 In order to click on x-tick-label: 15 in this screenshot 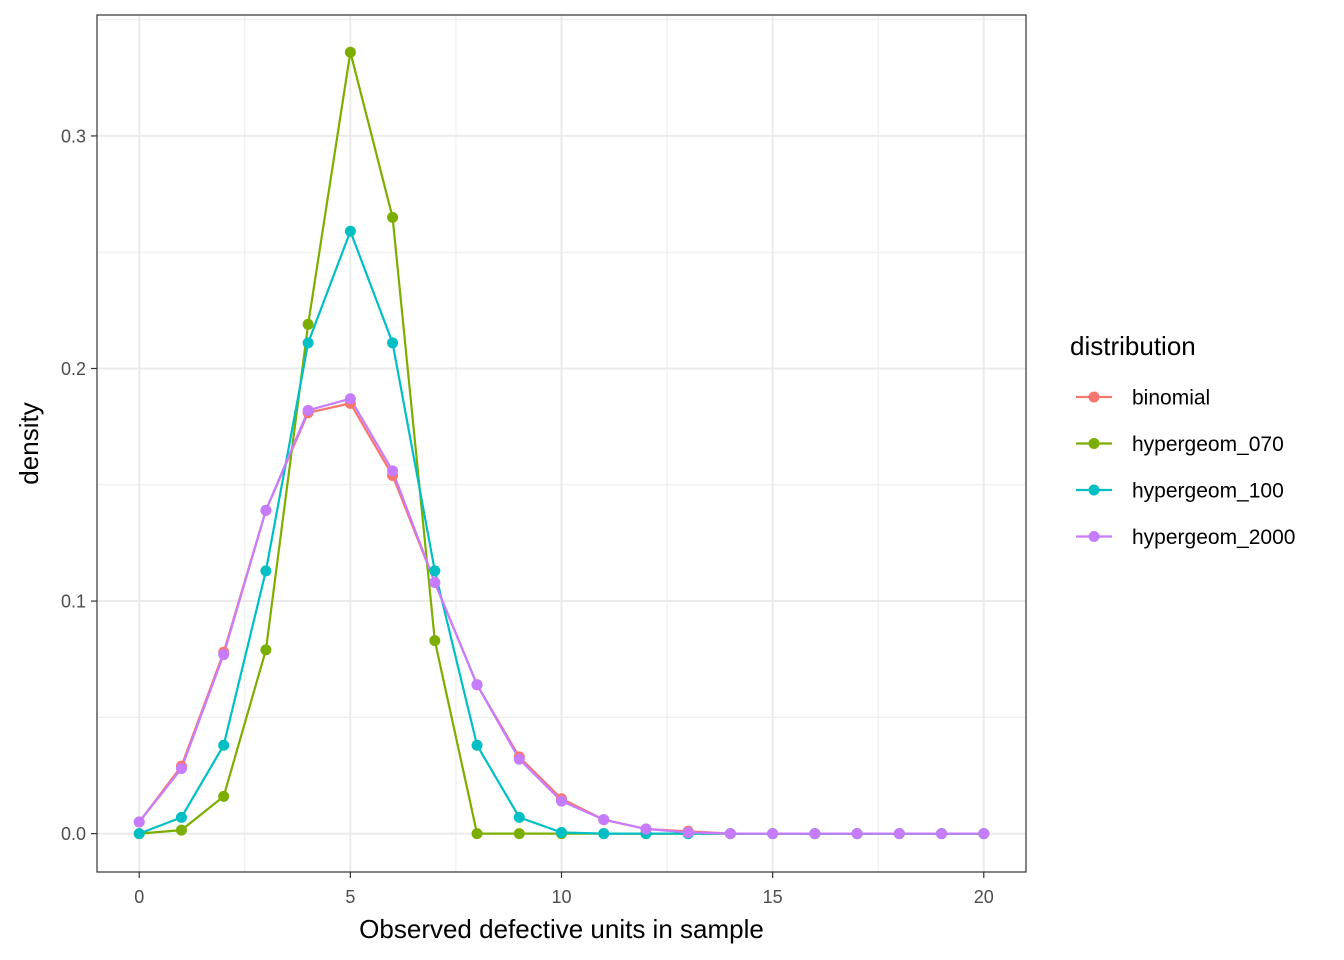, I will do `click(773, 897)`.